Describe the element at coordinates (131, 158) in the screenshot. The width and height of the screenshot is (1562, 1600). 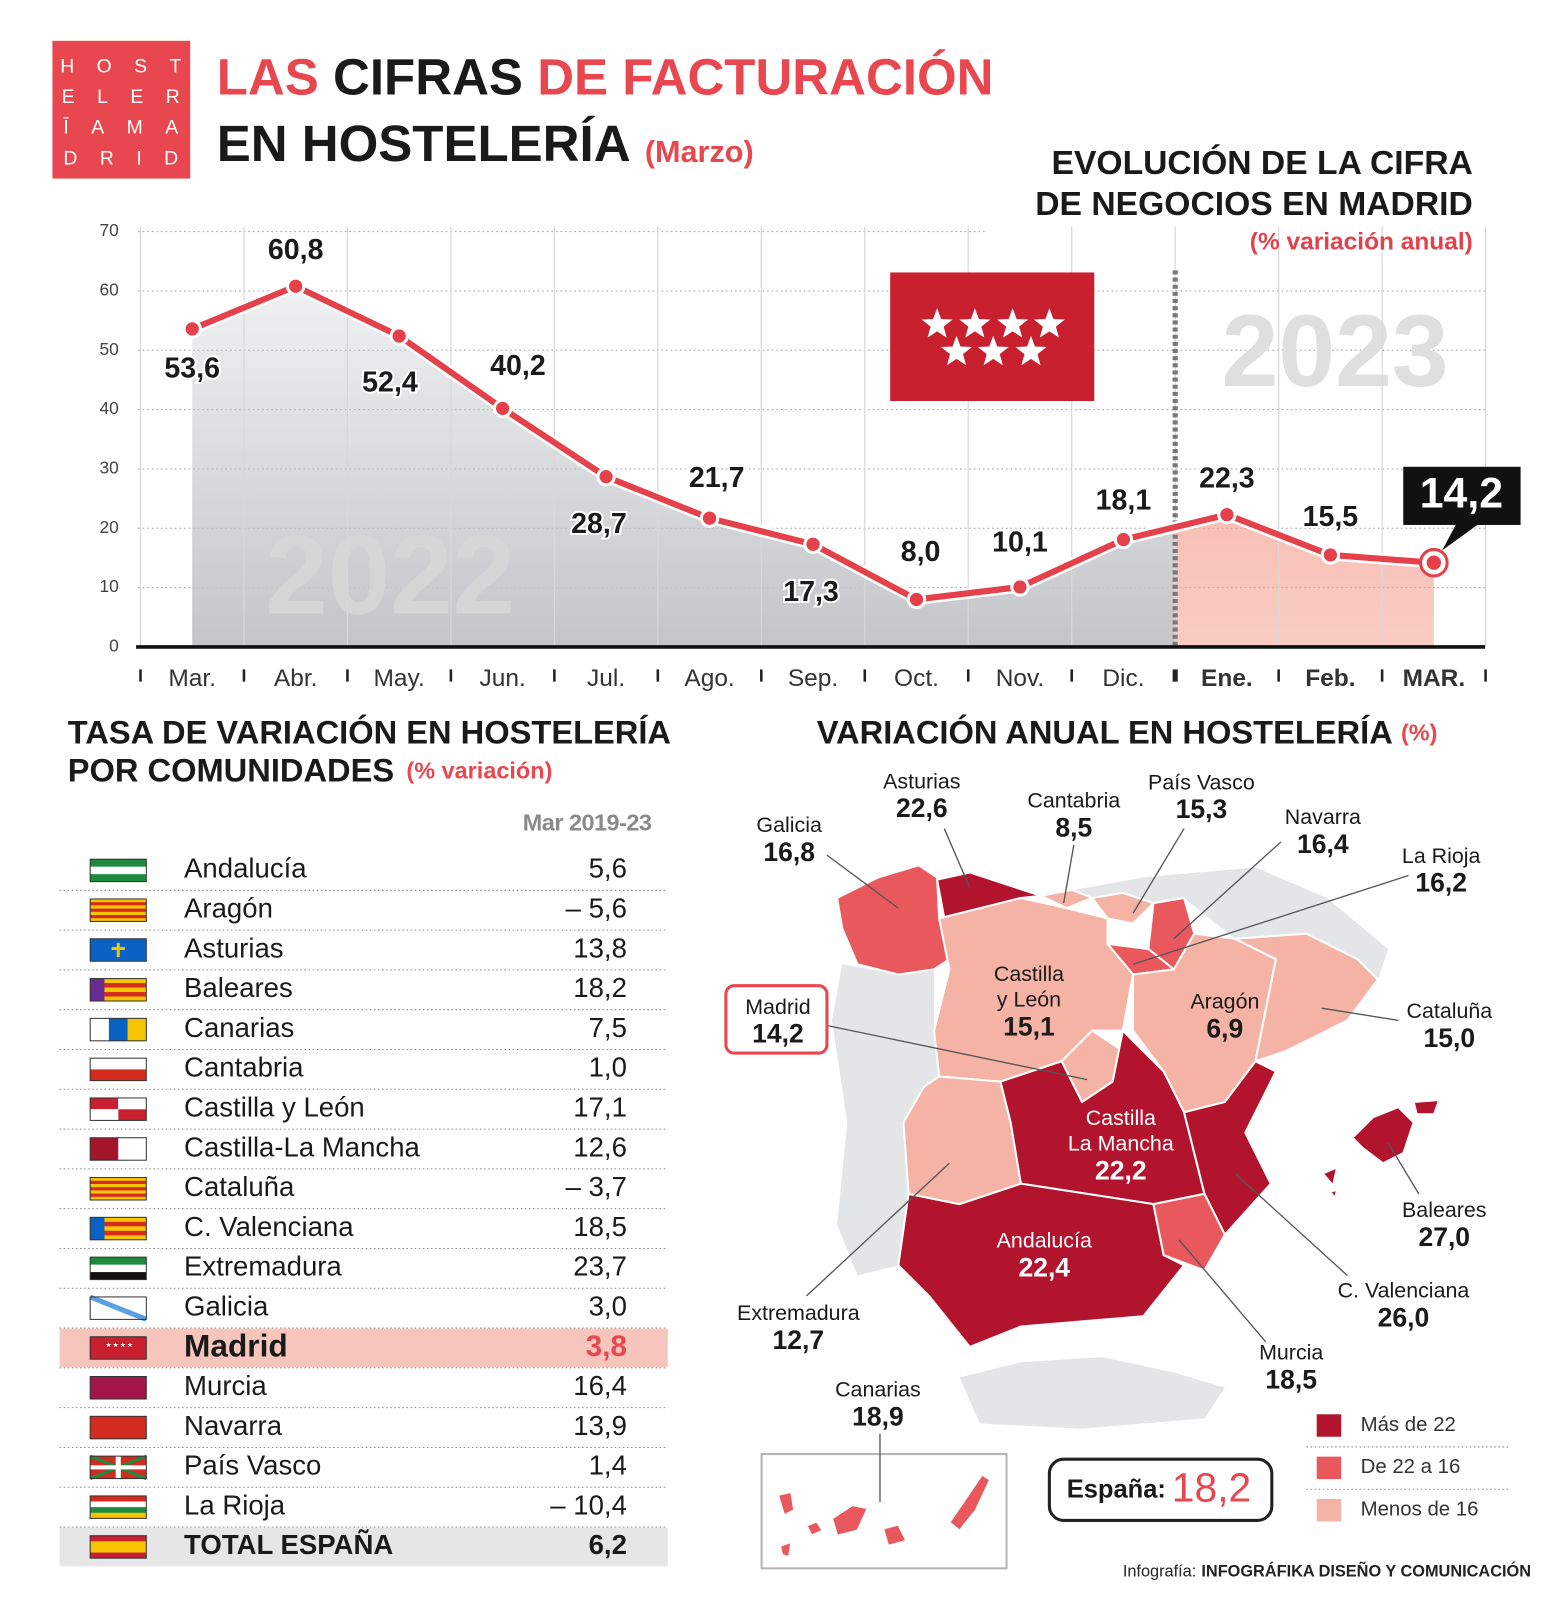
I see `logo-text: DRID` at that location.